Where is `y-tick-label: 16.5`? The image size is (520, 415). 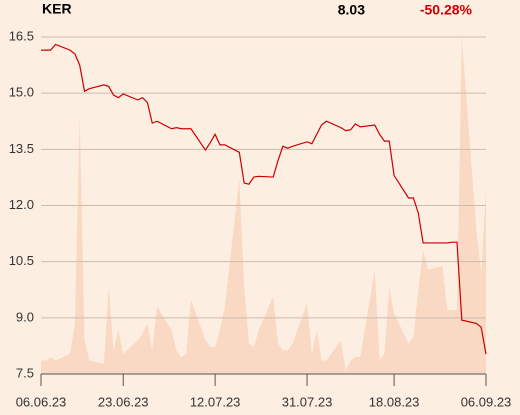
y-tick-label: 16.5 is located at coordinates (21, 35).